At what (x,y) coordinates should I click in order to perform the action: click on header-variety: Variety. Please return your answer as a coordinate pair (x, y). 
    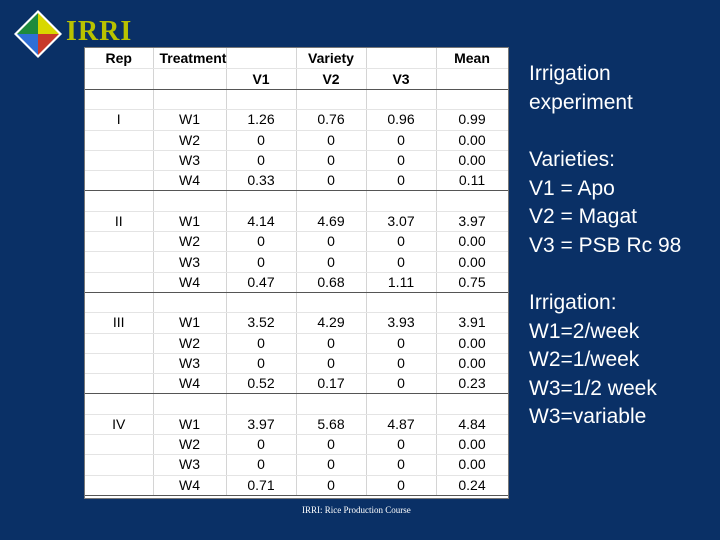
    Looking at the image, I should click on (331, 58).